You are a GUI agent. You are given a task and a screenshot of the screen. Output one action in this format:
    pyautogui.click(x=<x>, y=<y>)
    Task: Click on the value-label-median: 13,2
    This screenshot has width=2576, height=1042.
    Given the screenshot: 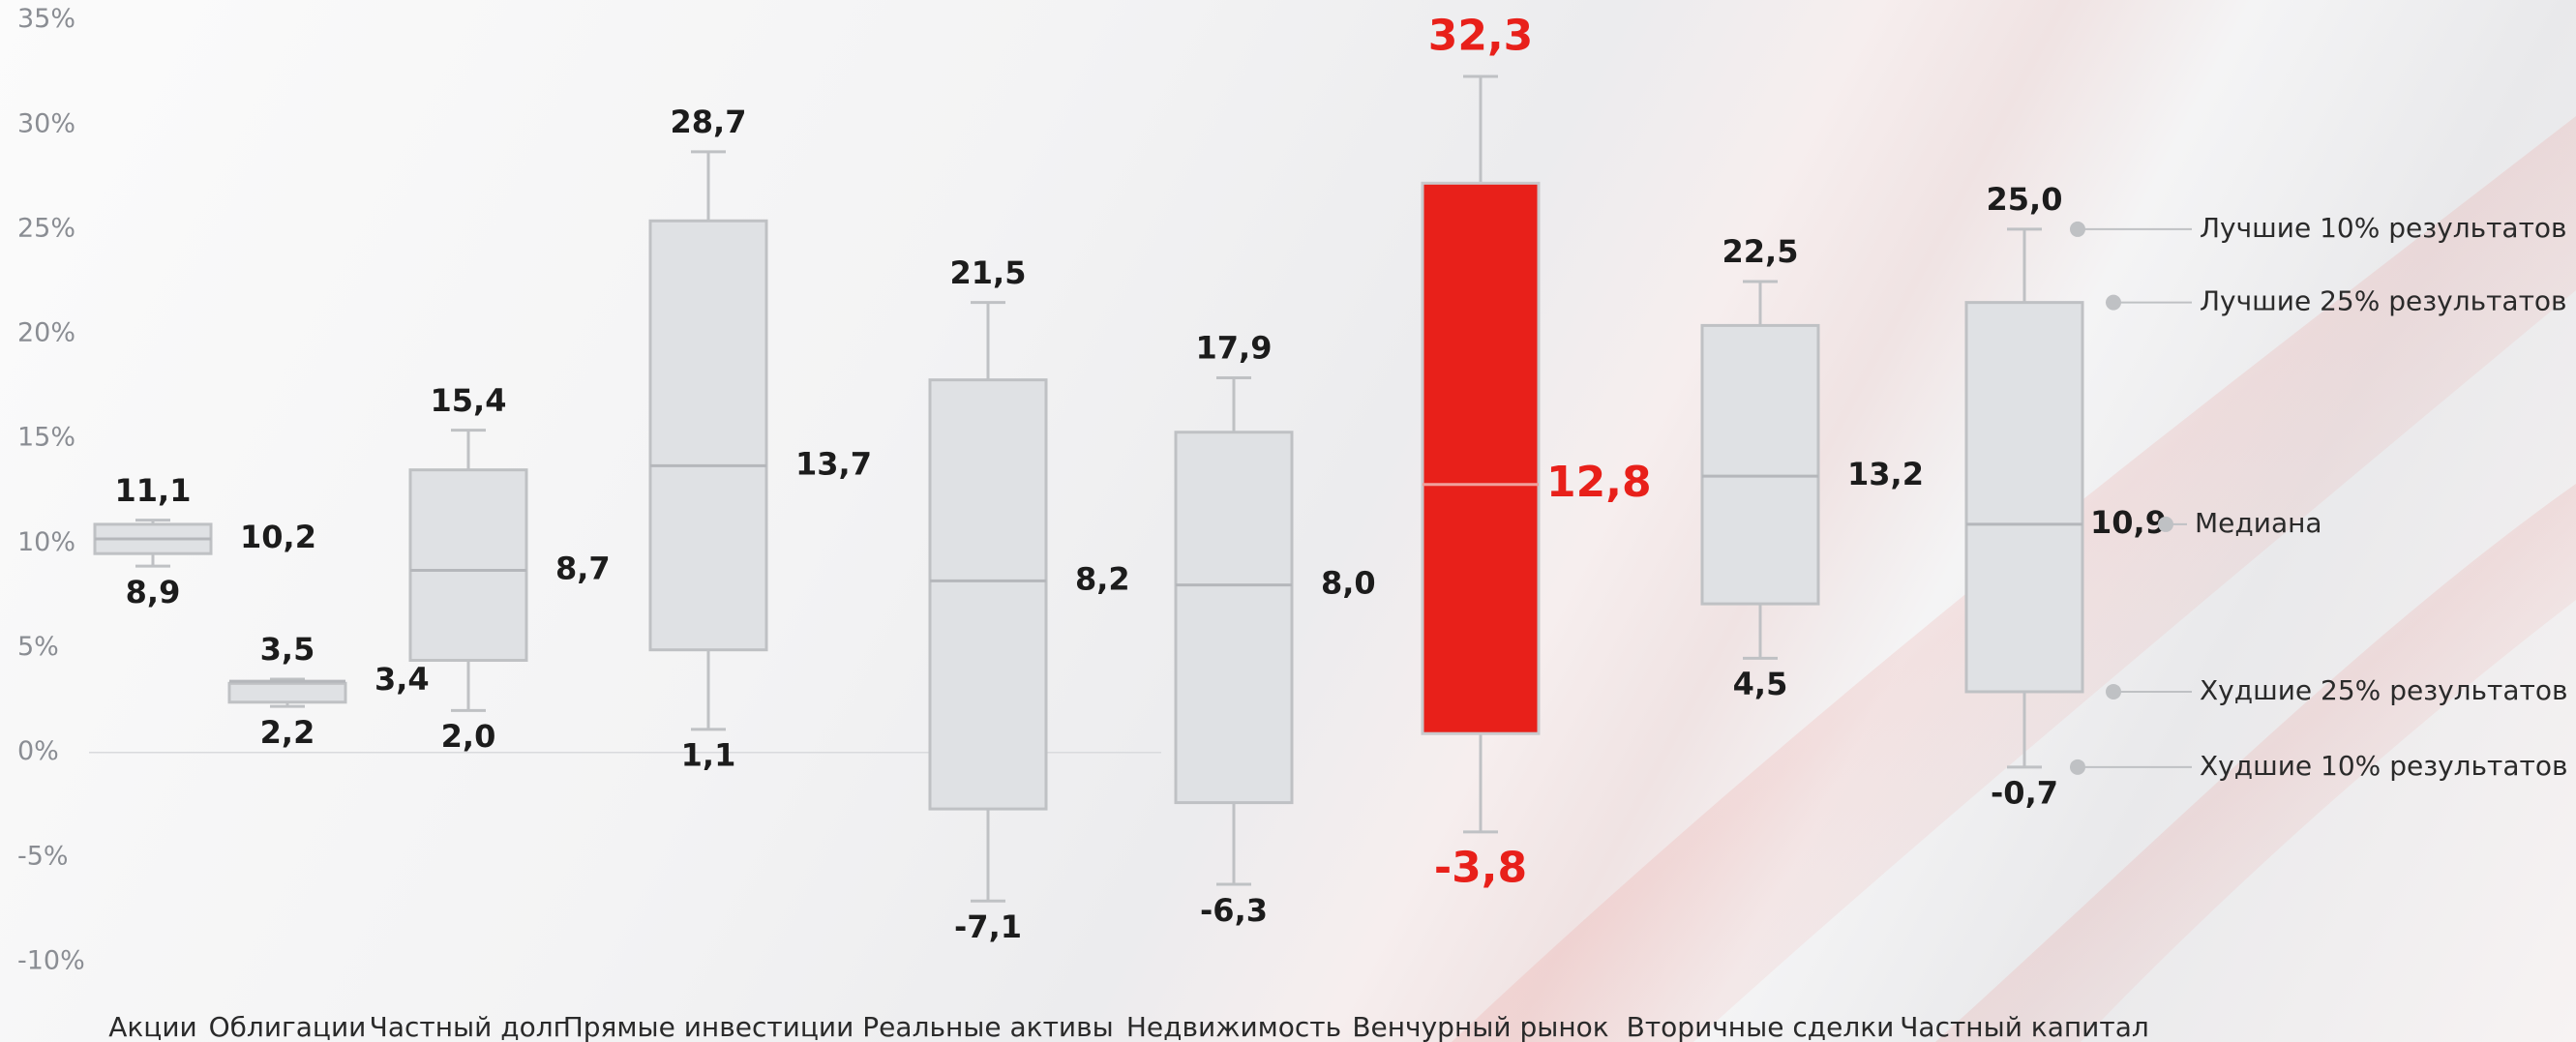 What is the action you would take?
    pyautogui.click(x=1885, y=474)
    